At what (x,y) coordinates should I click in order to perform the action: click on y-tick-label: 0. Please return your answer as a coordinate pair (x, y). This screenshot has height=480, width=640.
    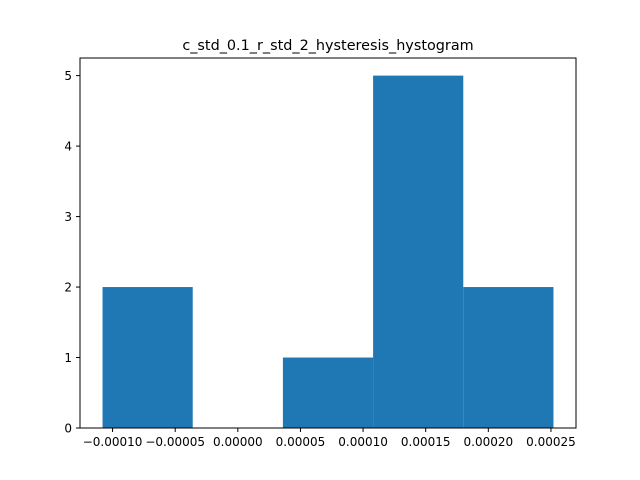
    Looking at the image, I should click on (68, 429).